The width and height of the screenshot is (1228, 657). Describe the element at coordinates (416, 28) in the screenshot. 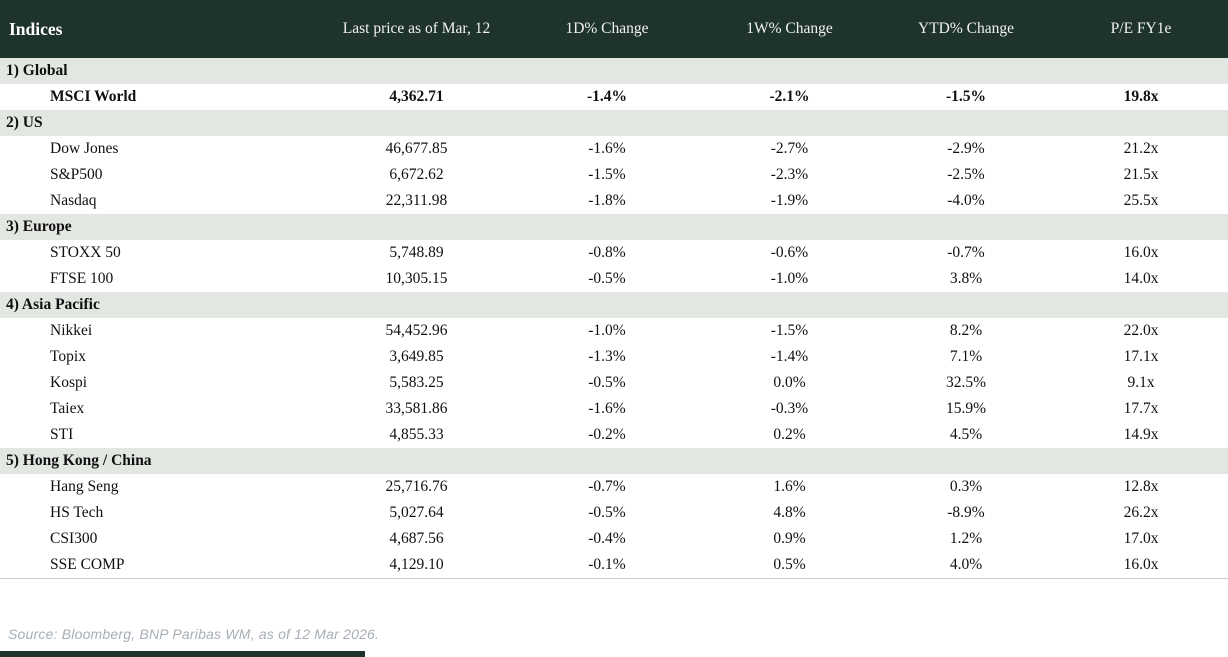

I see `col-header-last-price: Last price as of Mar, 12` at that location.